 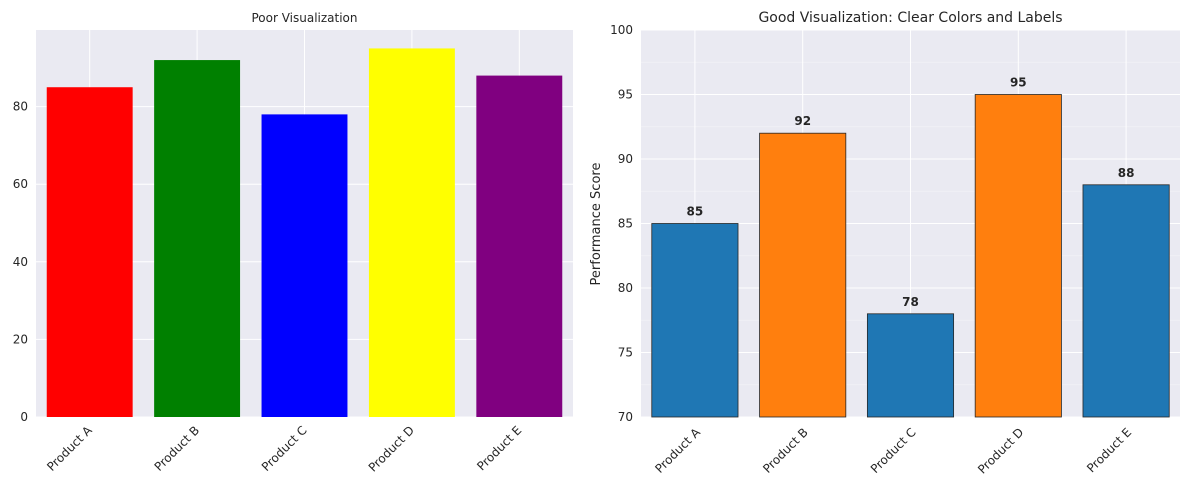 What do you see at coordinates (625, 353) in the screenshot?
I see `y-tick-label: 75` at bounding box center [625, 353].